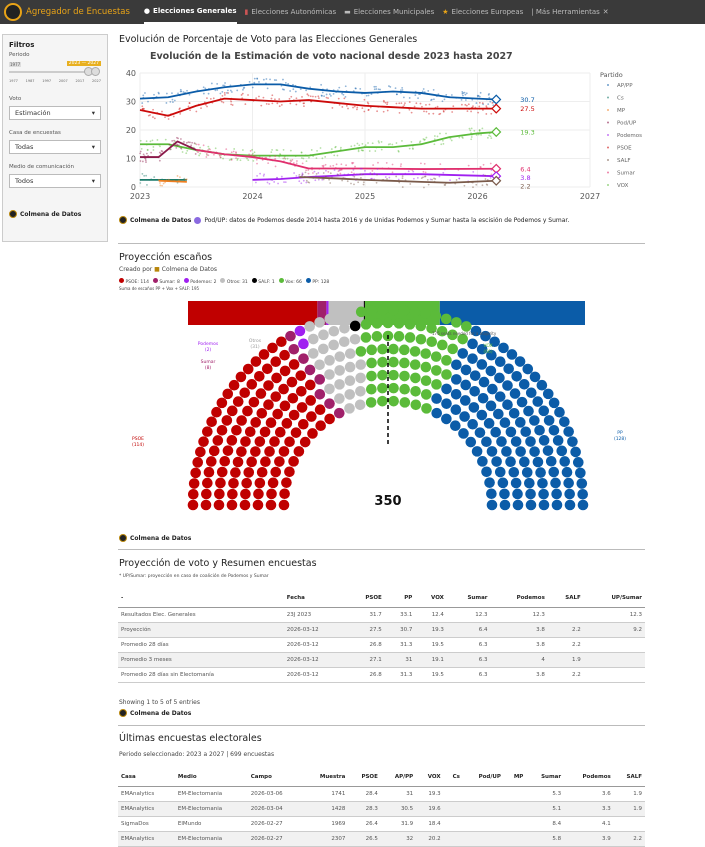 The image size is (705, 847). Describe the element at coordinates (519, 660) in the screenshot. I see `table-cell: 4` at that location.